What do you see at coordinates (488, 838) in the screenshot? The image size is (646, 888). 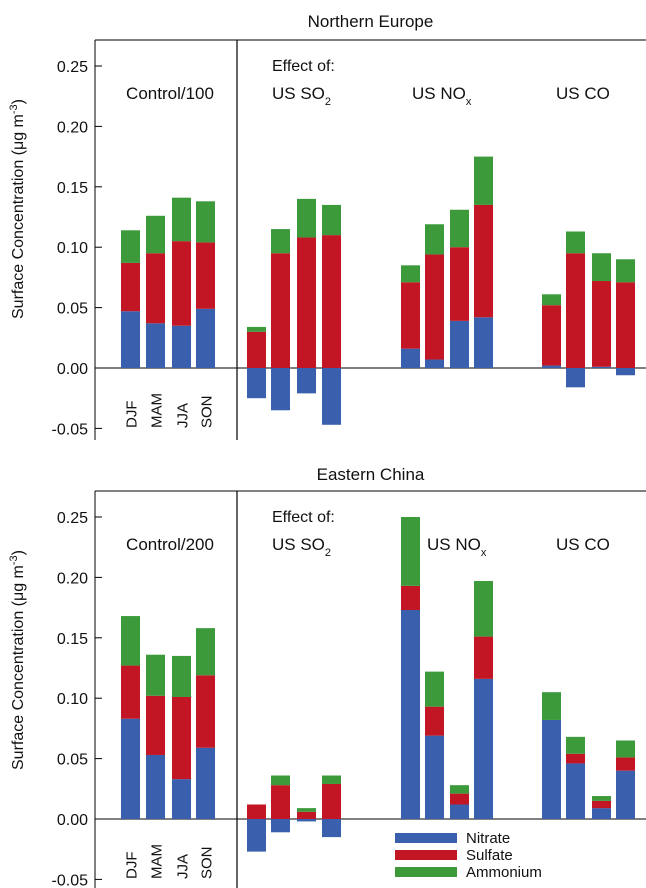 I see `legend-label-nitrate: Nitrate` at bounding box center [488, 838].